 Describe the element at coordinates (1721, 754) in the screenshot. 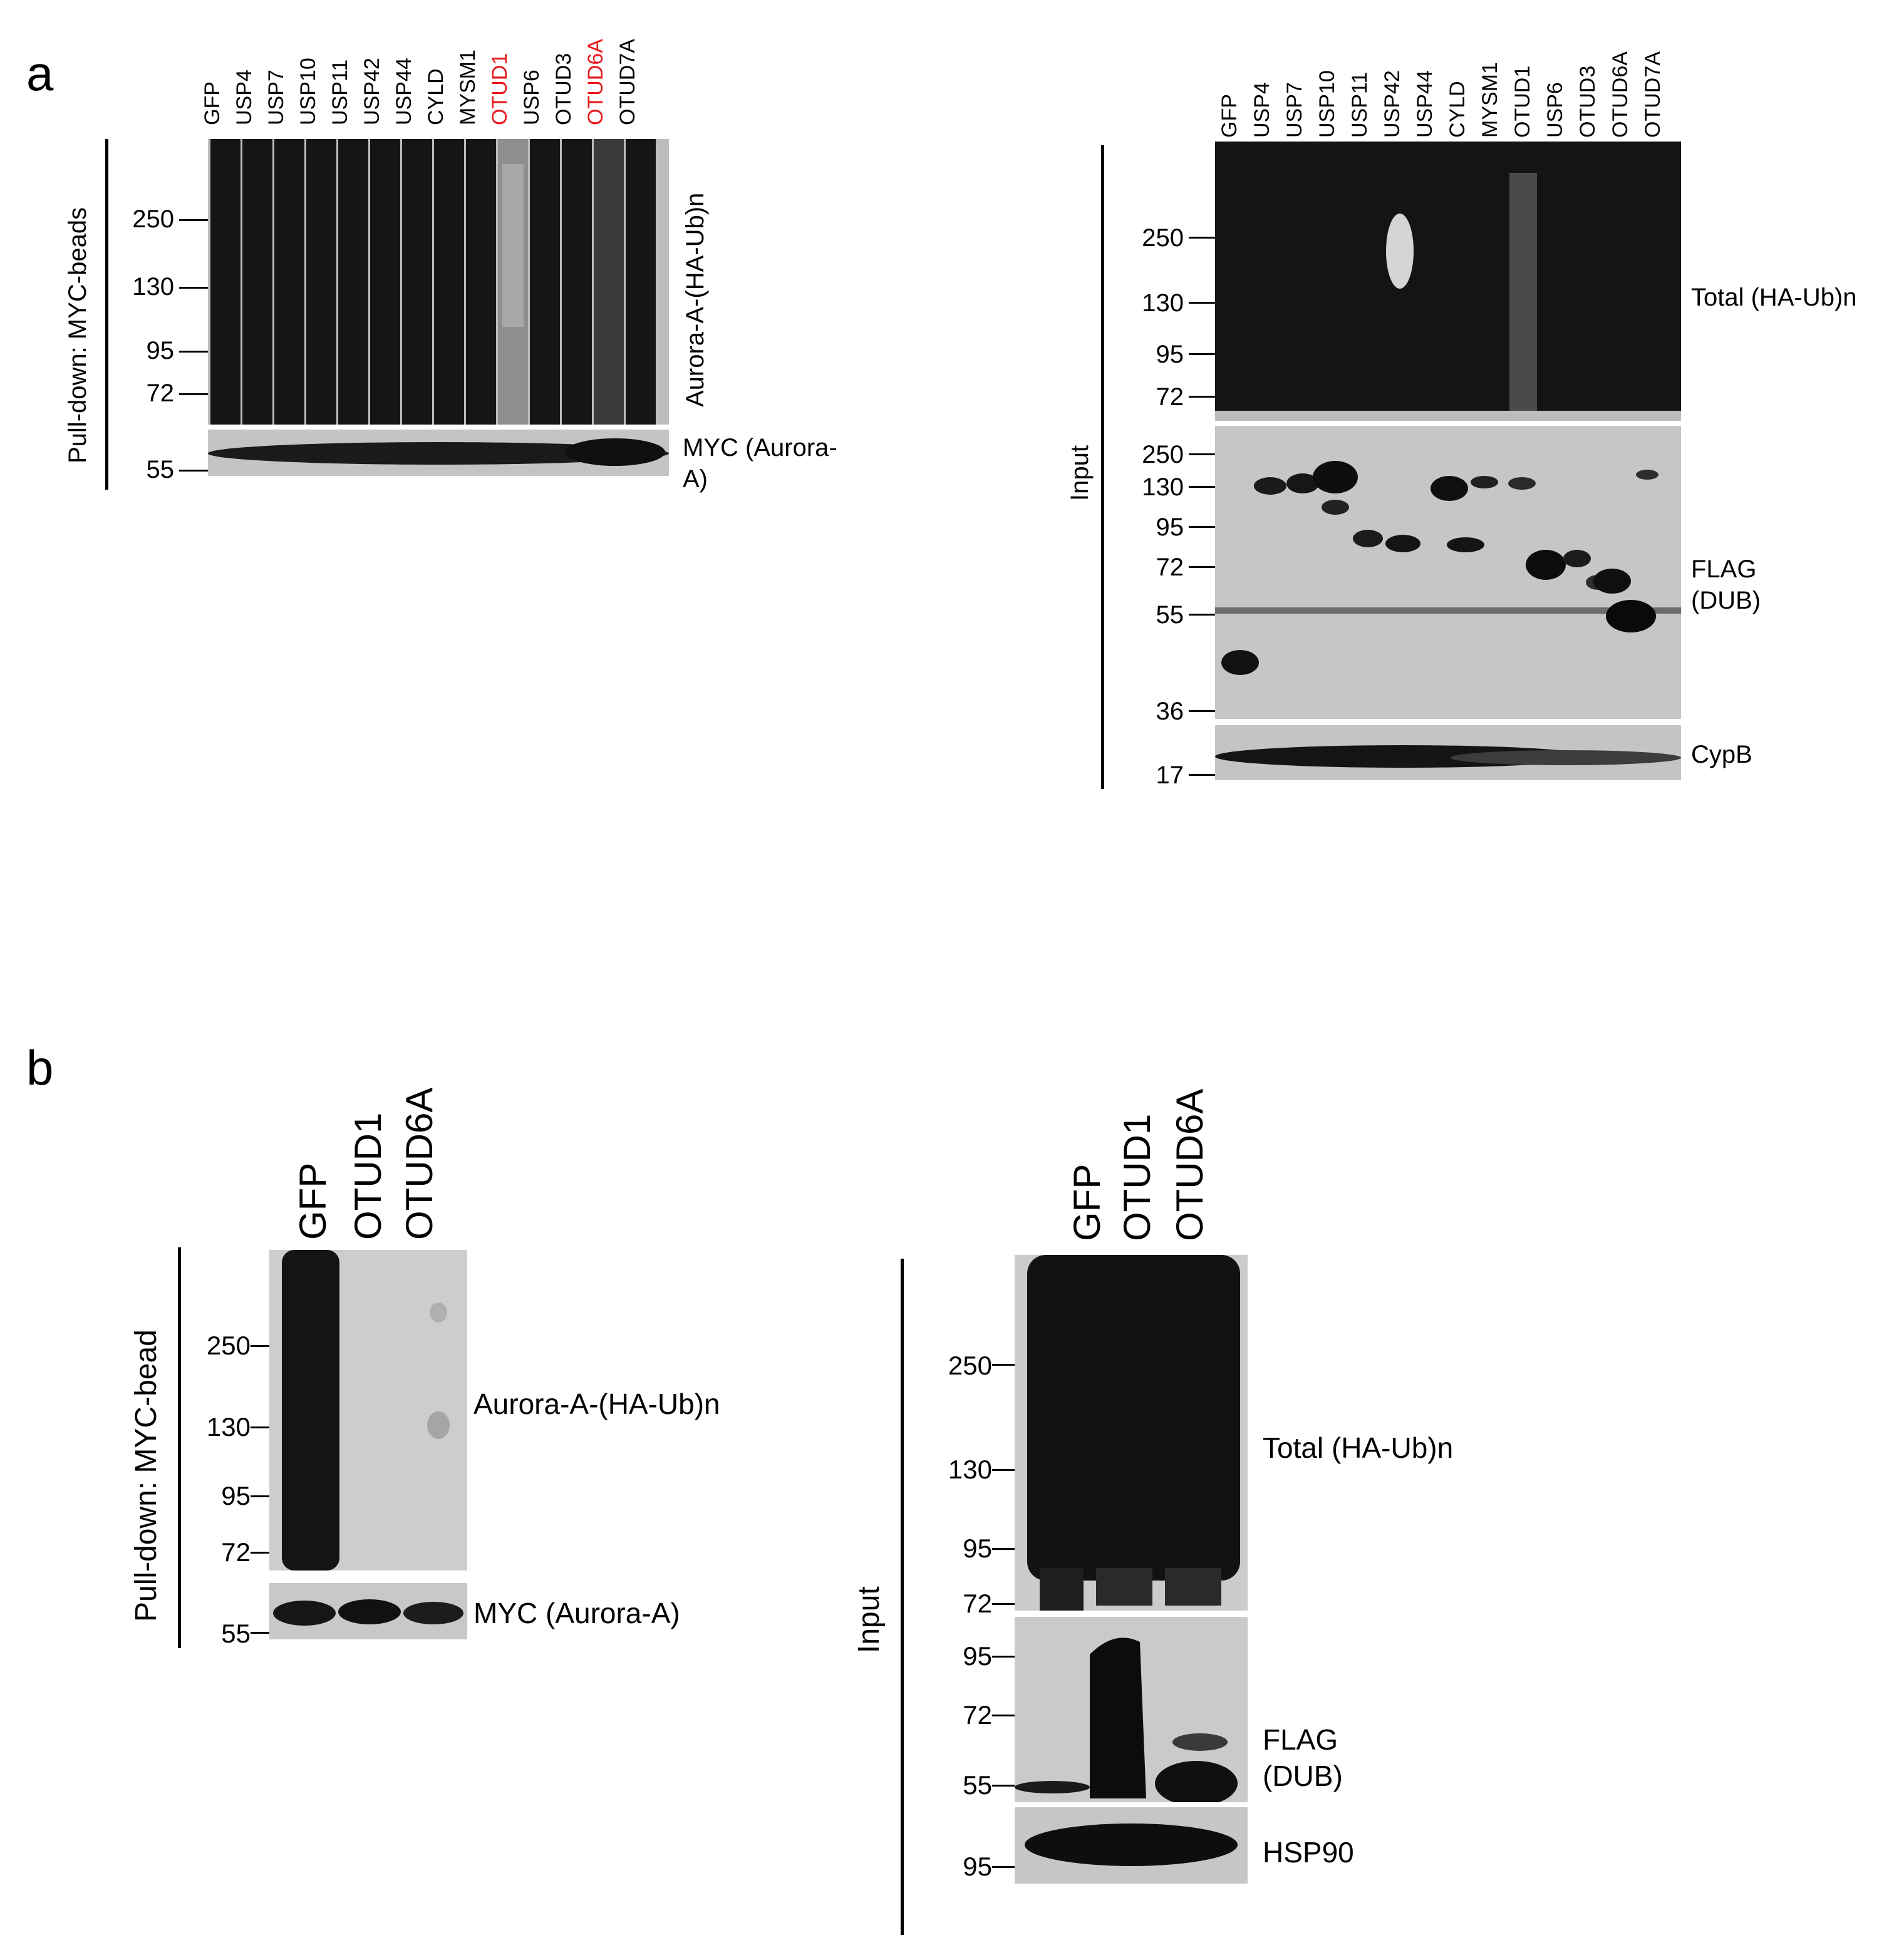

I see `blot-label: CypB` at that location.